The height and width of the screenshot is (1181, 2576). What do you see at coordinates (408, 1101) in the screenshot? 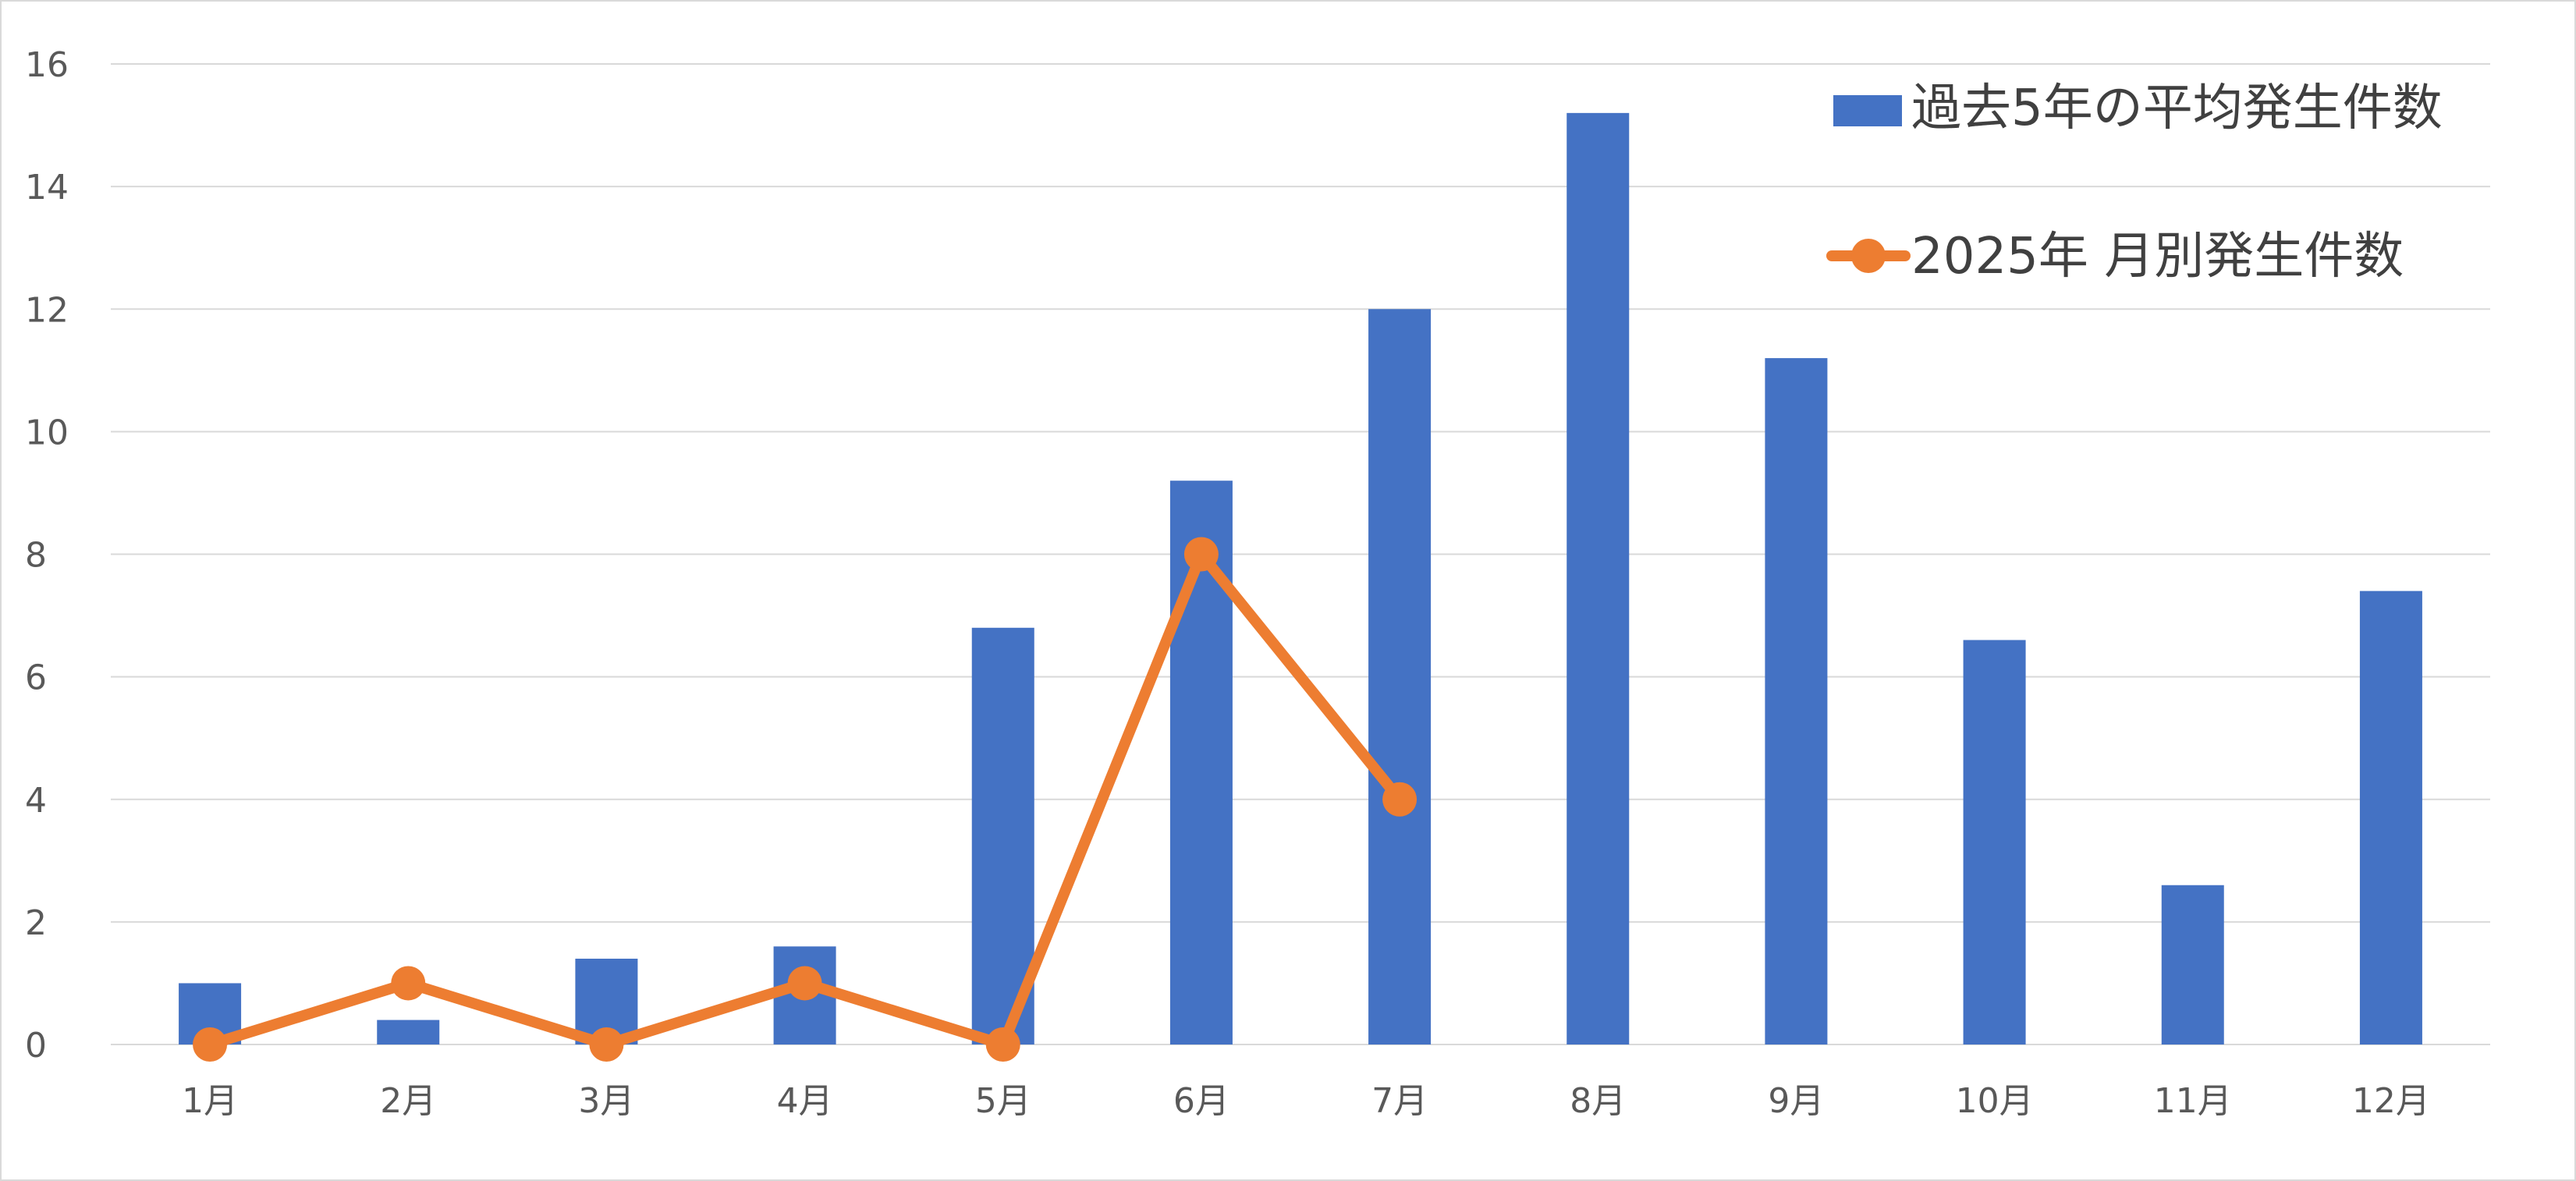
I see `x-tick-label: 2月` at bounding box center [408, 1101].